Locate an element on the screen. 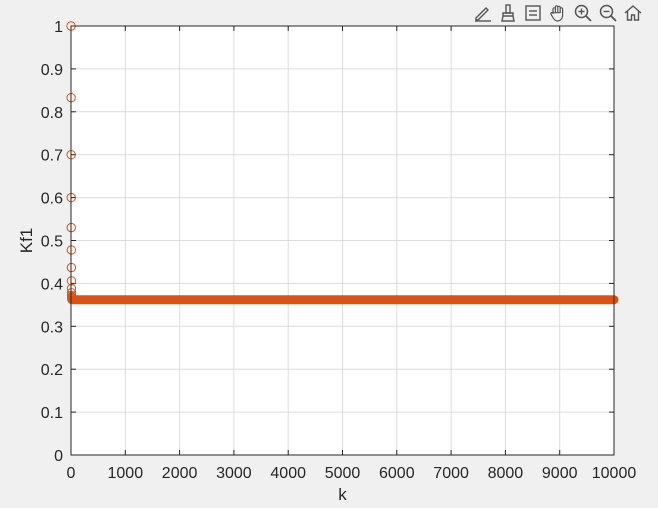  edit-plot-button is located at coordinates (482, 13).